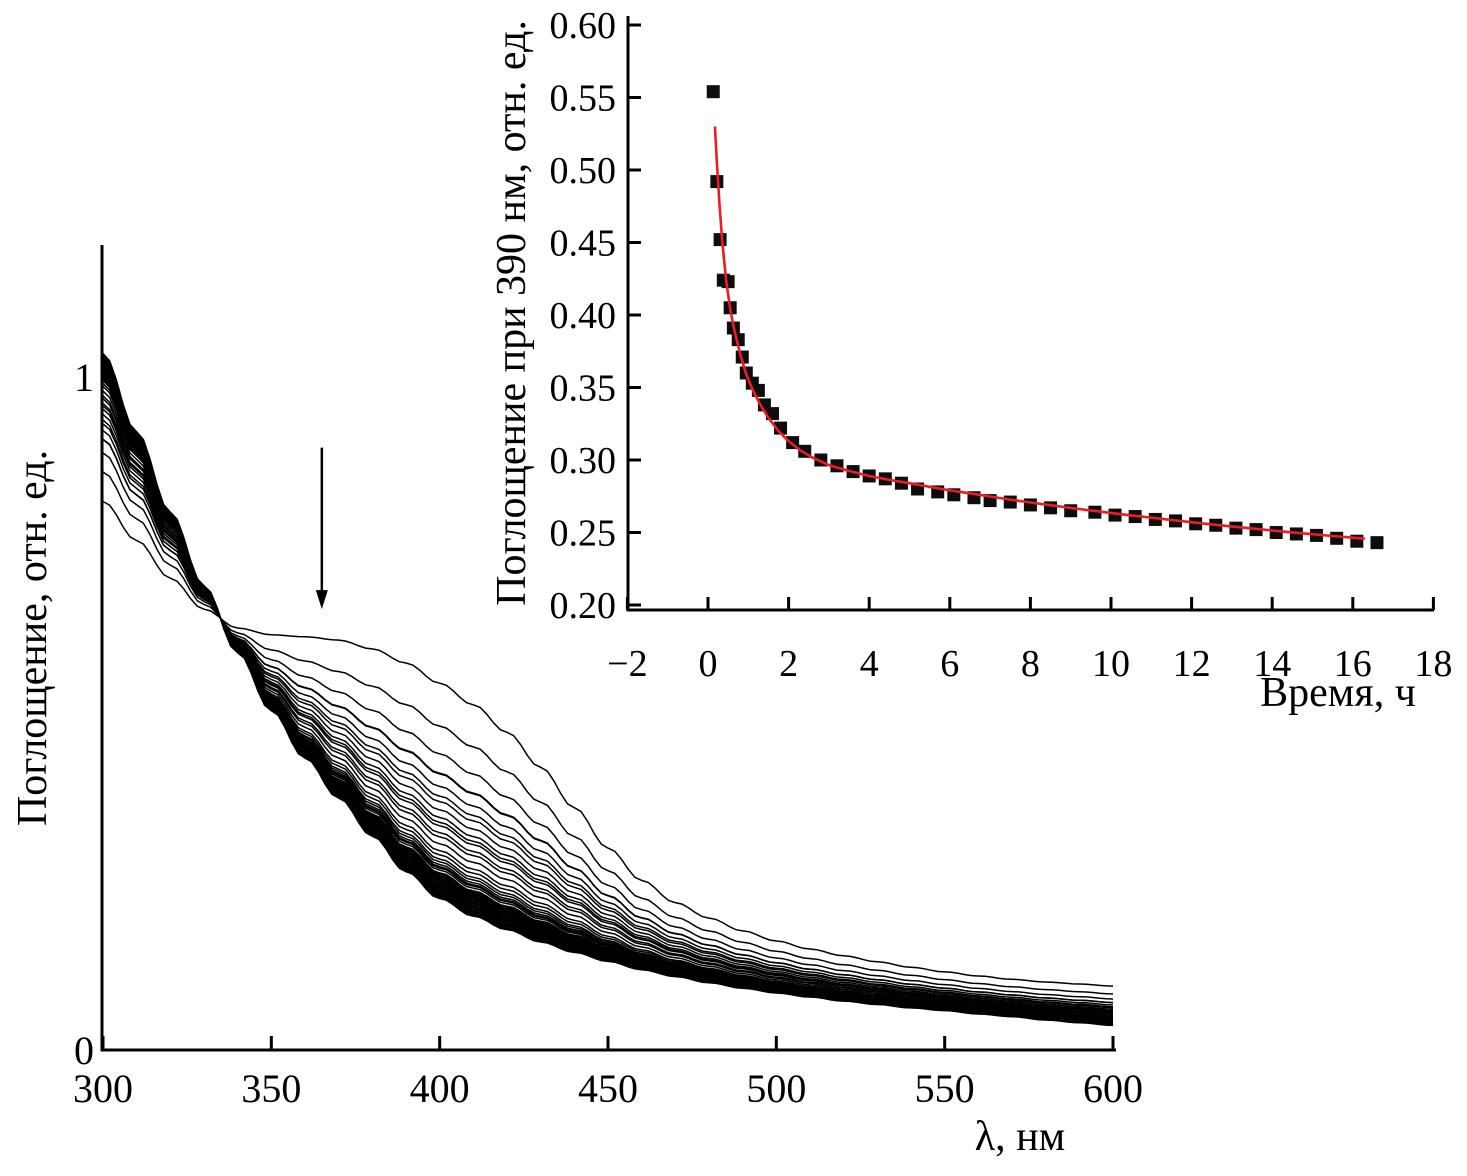 Image resolution: width=1467 pixels, height=1176 pixels. Describe the element at coordinates (583, 534) in the screenshot. I see `inset-y-tick-label: 0.25` at that location.